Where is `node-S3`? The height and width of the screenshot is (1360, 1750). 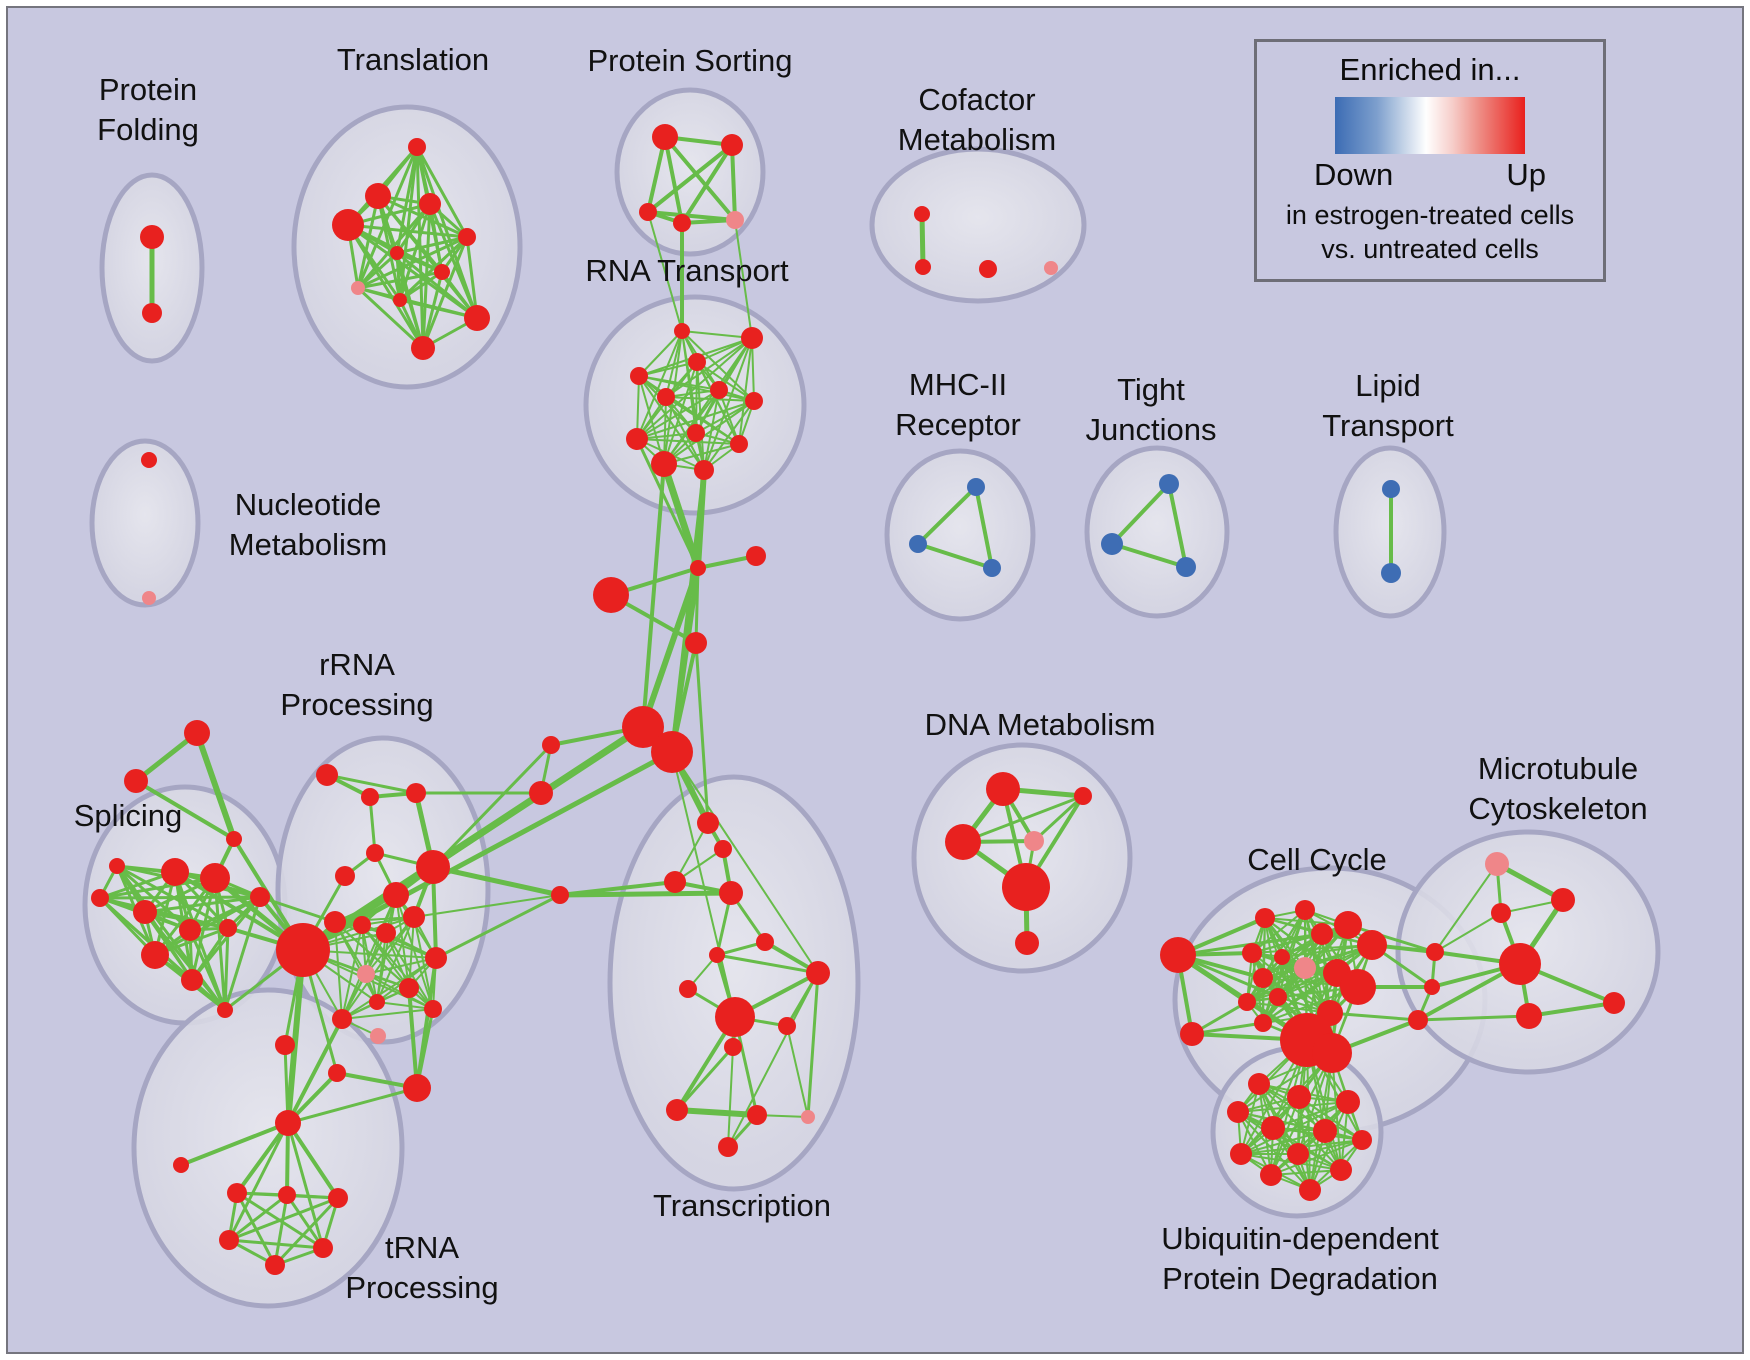
node-S3 is located at coordinates (145, 912).